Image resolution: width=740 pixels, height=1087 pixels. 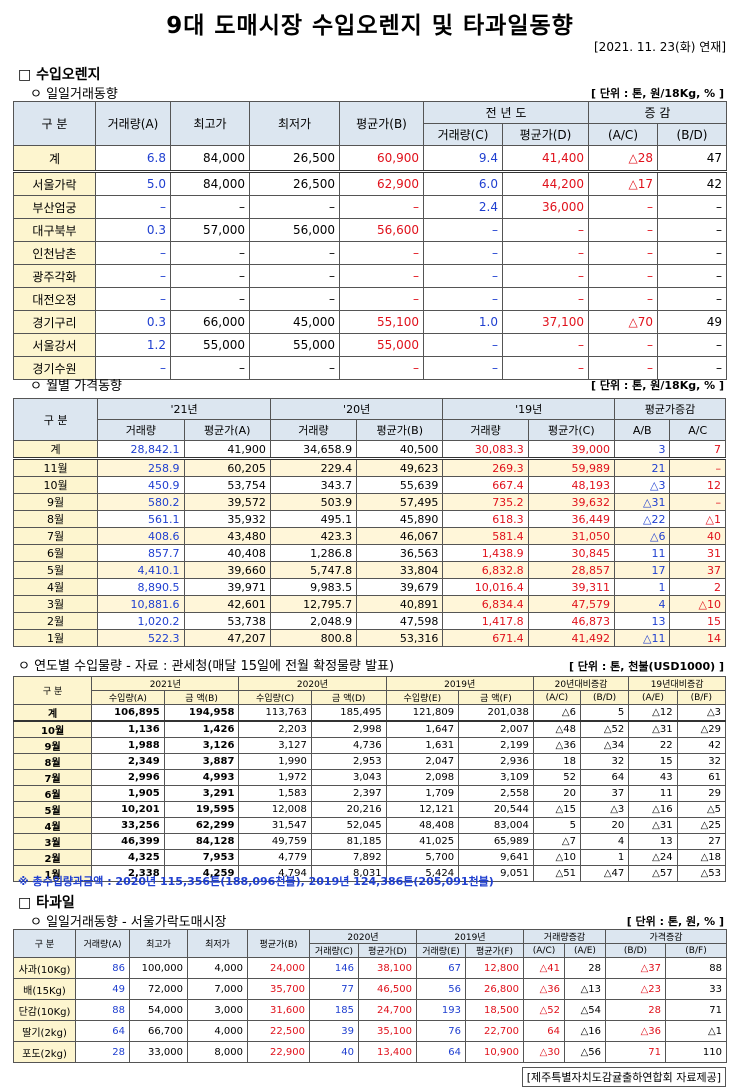 What do you see at coordinates (496, 745) in the screenshot?
I see `cell-af: 2,199` at bounding box center [496, 745].